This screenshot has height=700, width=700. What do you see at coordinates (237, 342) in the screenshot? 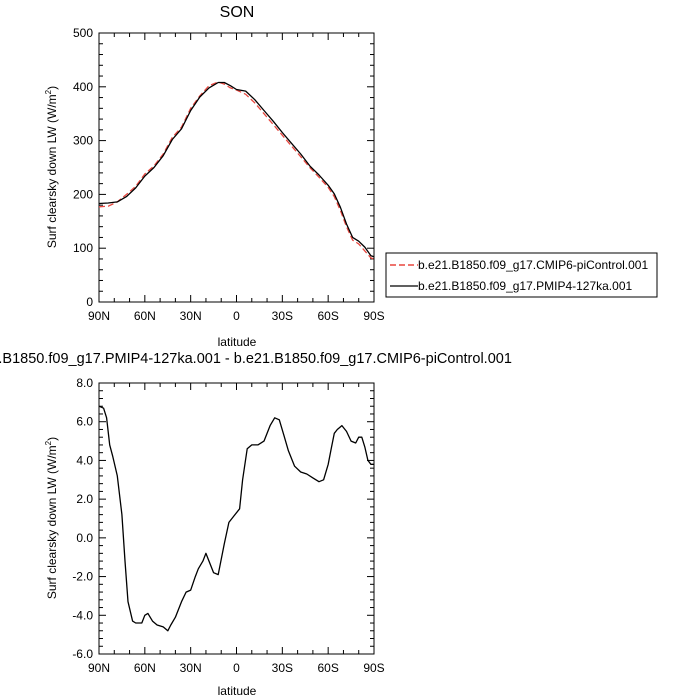
I see `top-x-axis-label: latitude` at bounding box center [237, 342].